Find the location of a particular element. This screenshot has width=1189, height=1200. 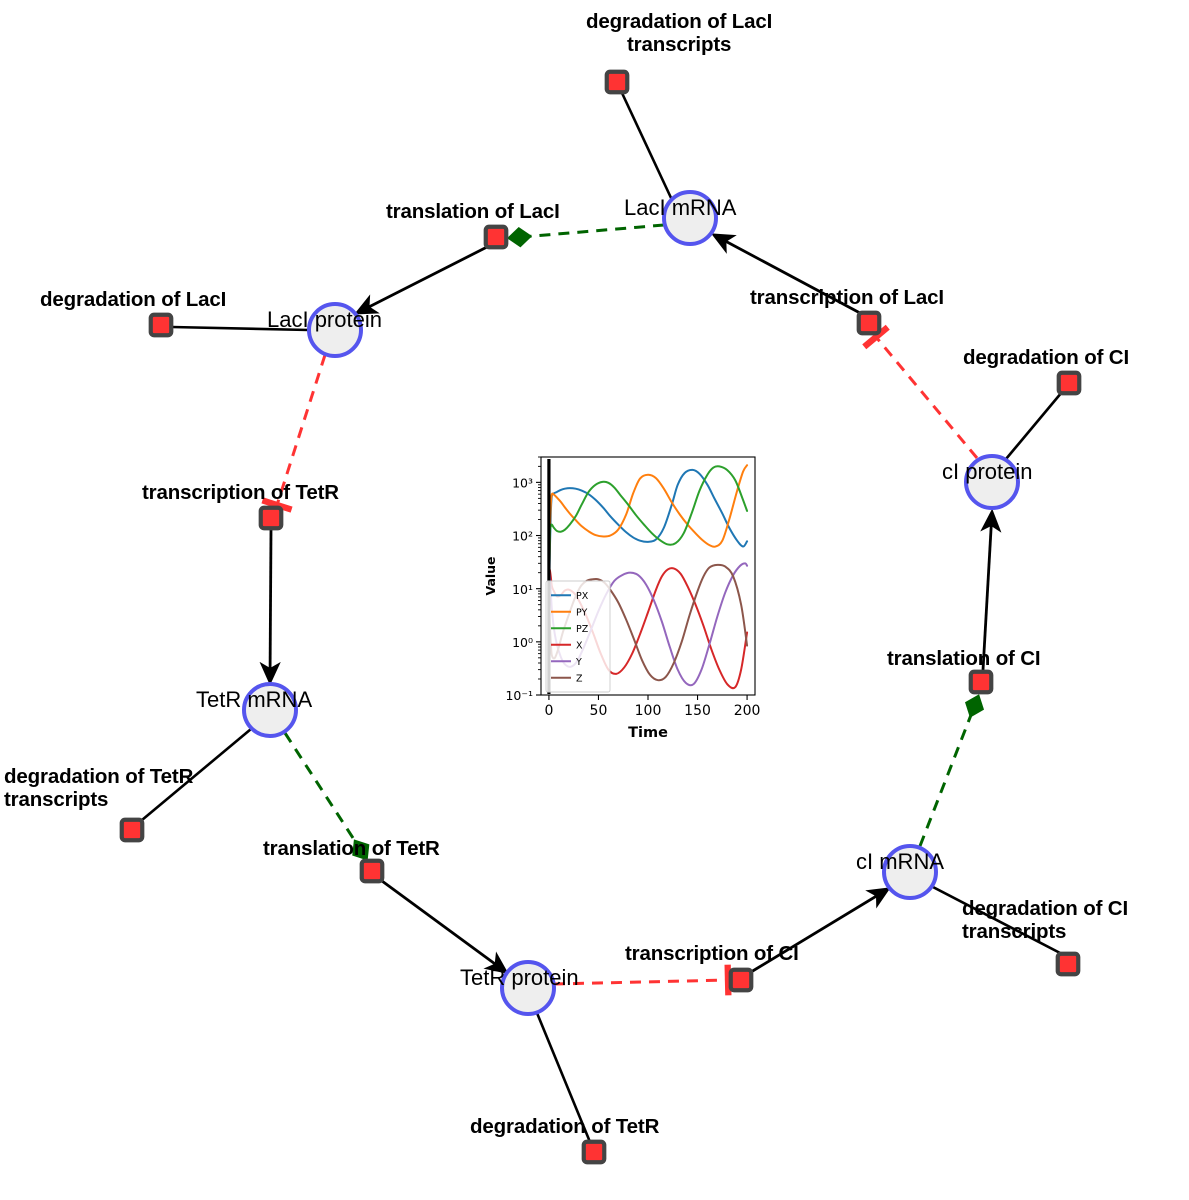

reaction-node-deg_tetr is located at coordinates (594, 1152).